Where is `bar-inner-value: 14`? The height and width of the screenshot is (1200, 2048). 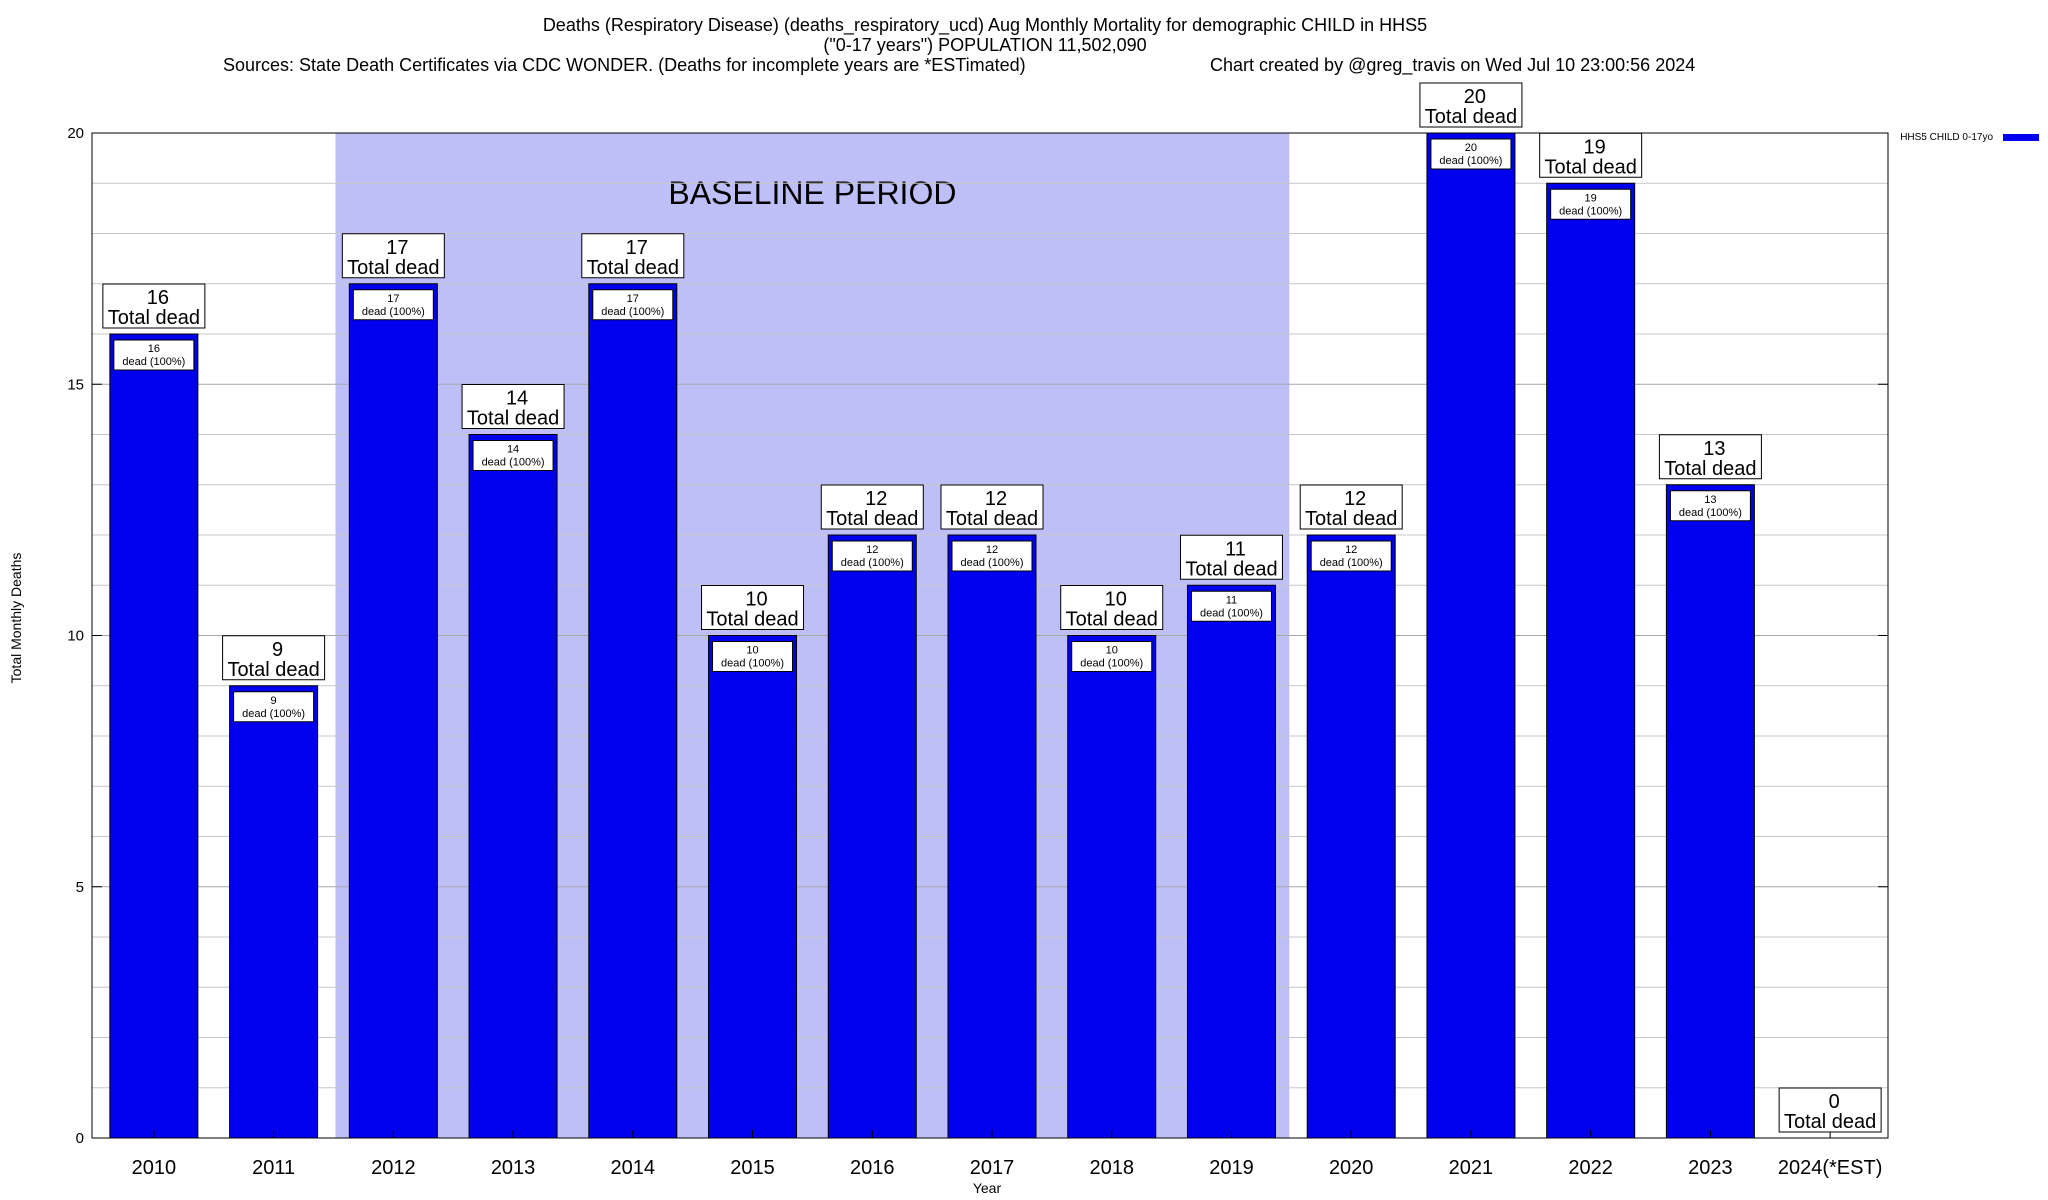 bar-inner-value: 14 is located at coordinates (513, 450).